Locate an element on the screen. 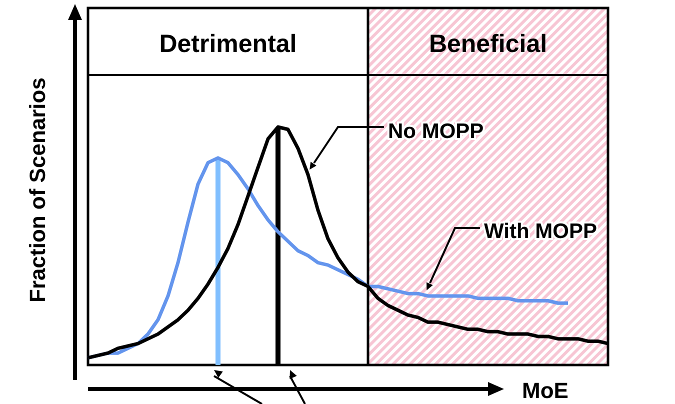  annotation: With MOPP is located at coordinates (540, 231).